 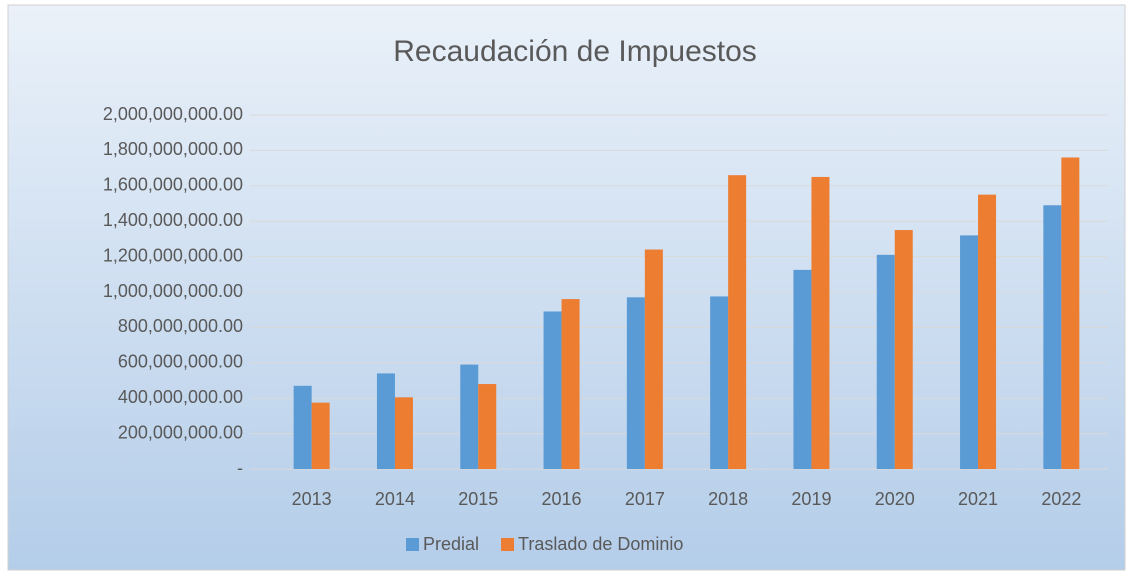 I want to click on y-tick-label: 1,600,000,000.00, so click(x=173, y=185).